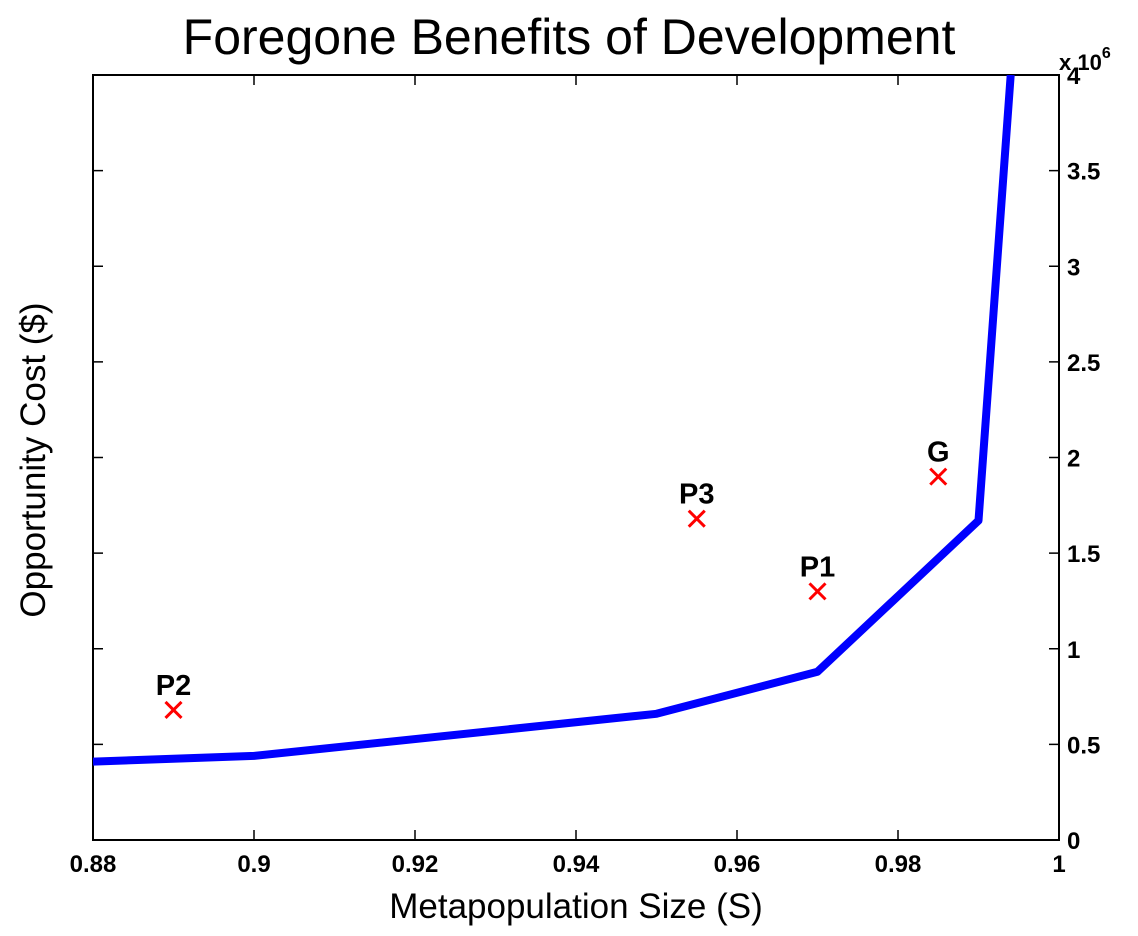 The height and width of the screenshot is (936, 1138). What do you see at coordinates (1106, 53) in the screenshot?
I see `y-exponent-power: 6` at bounding box center [1106, 53].